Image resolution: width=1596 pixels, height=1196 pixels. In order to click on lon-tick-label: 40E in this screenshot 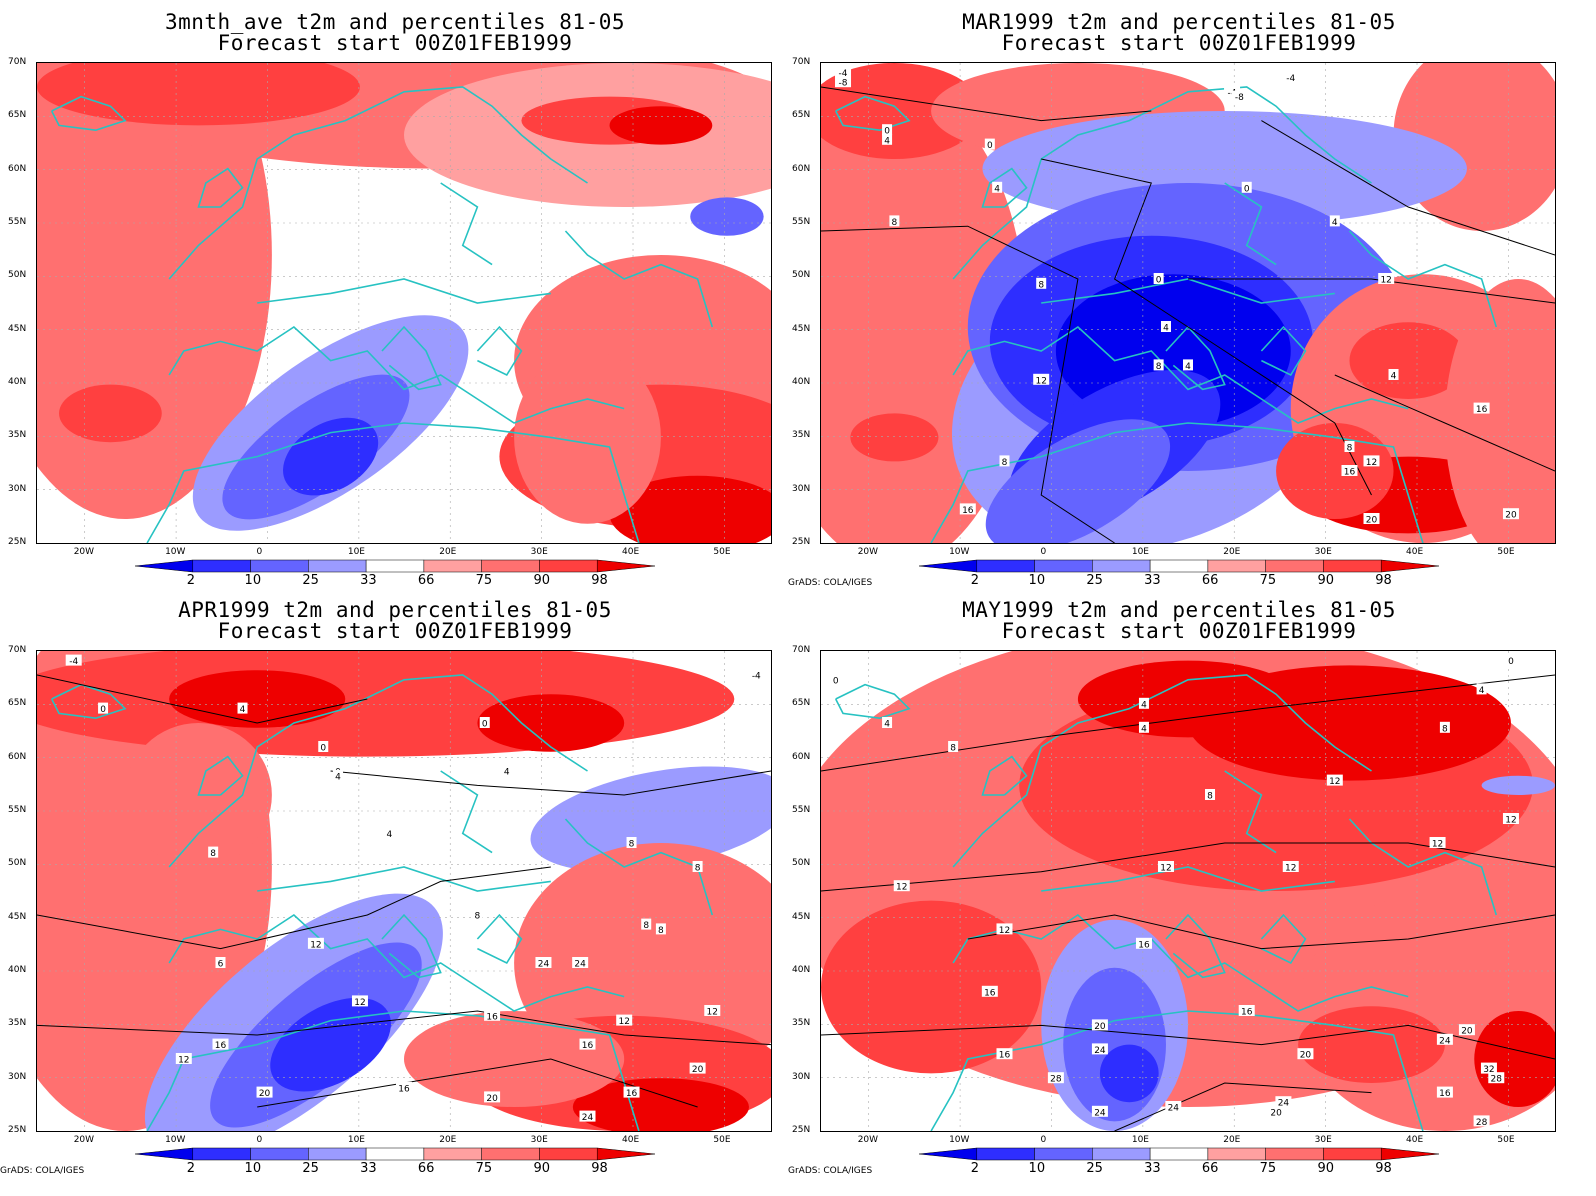, I will do `click(631, 552)`.